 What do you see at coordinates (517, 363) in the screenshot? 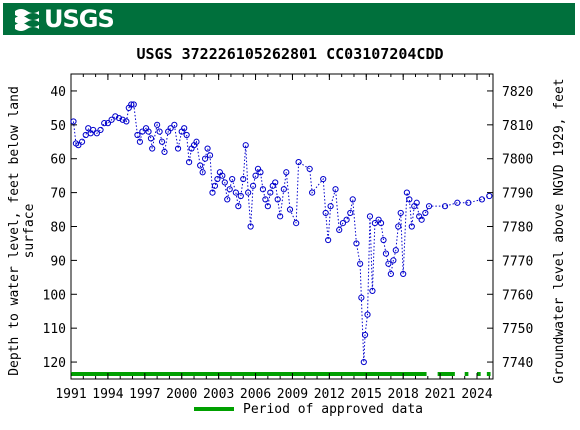
I see `y-tick-label-right: 7740` at bounding box center [517, 363].